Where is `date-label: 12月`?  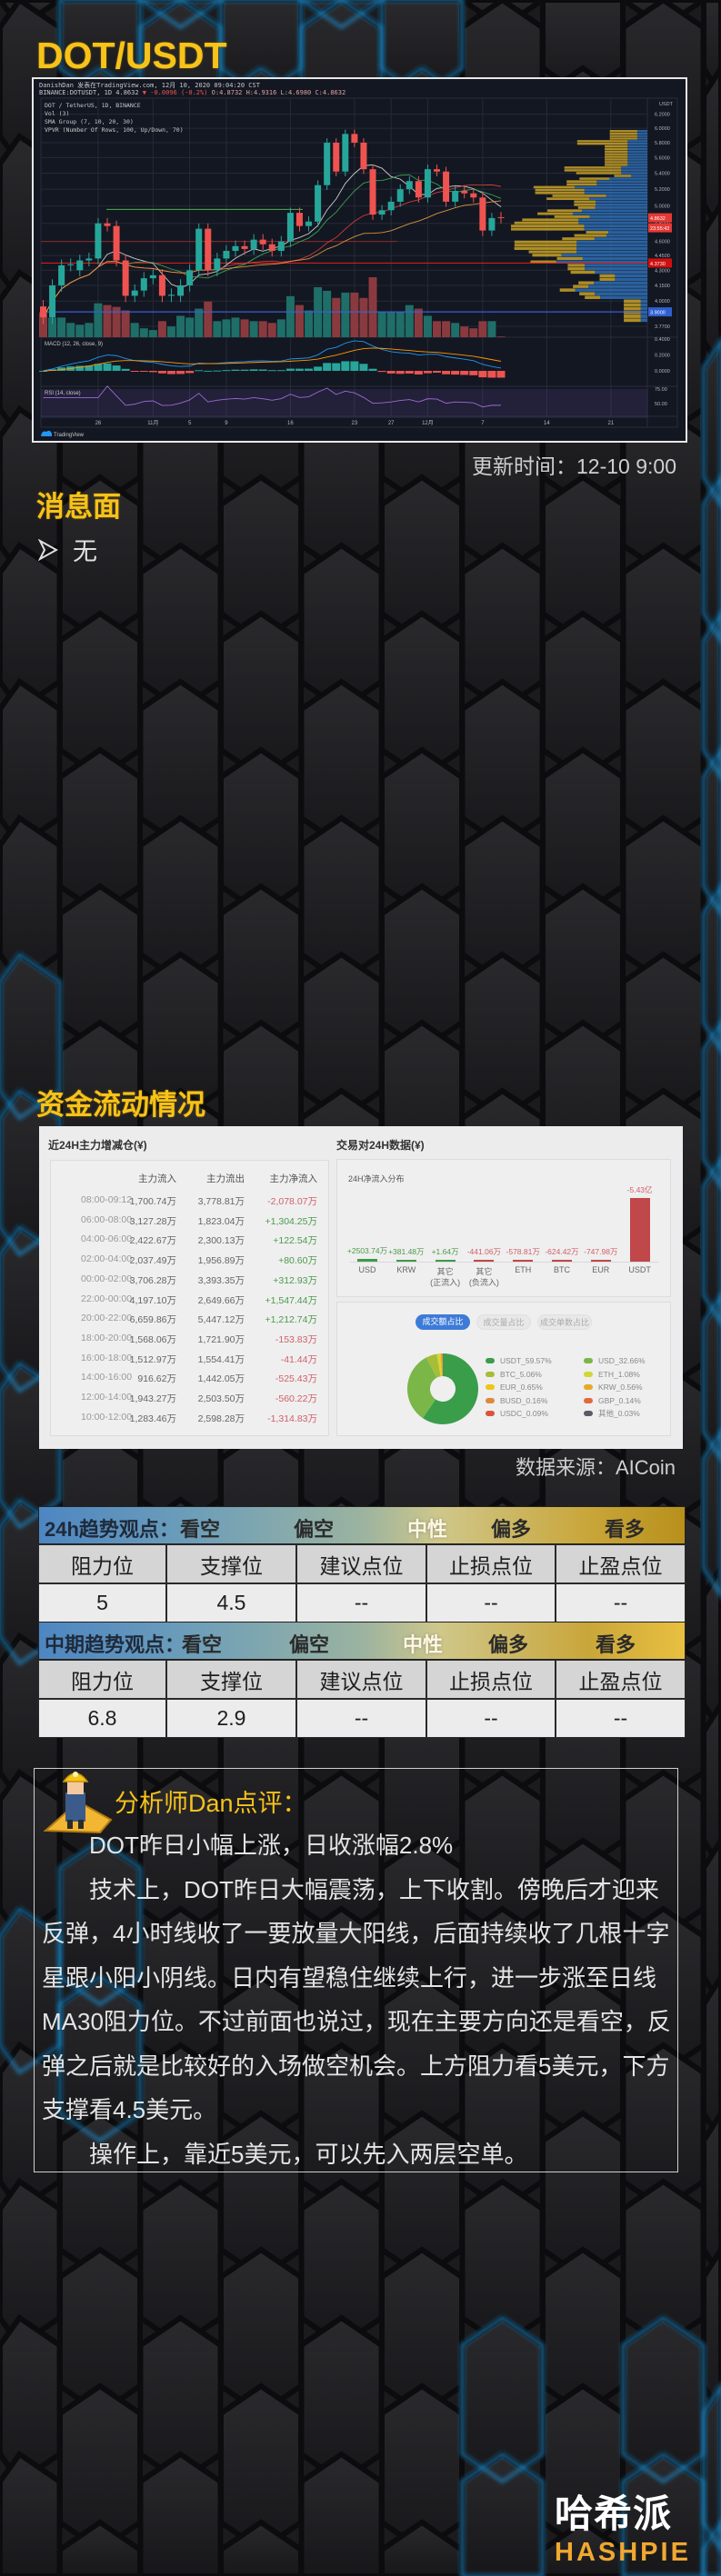 date-label: 12月 is located at coordinates (428, 423).